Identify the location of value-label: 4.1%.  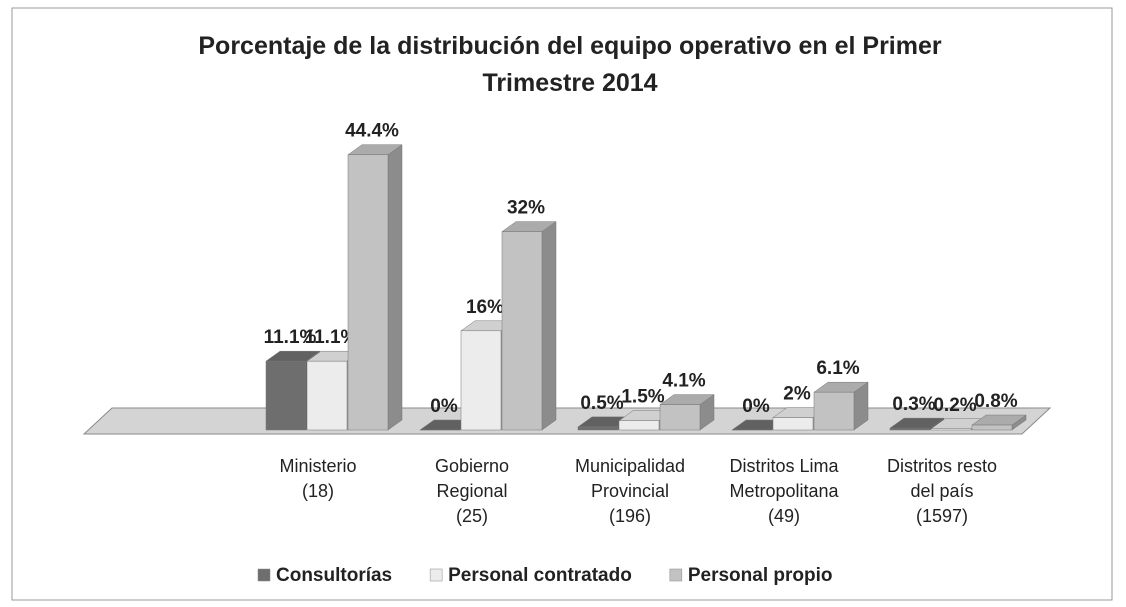
(683, 381).